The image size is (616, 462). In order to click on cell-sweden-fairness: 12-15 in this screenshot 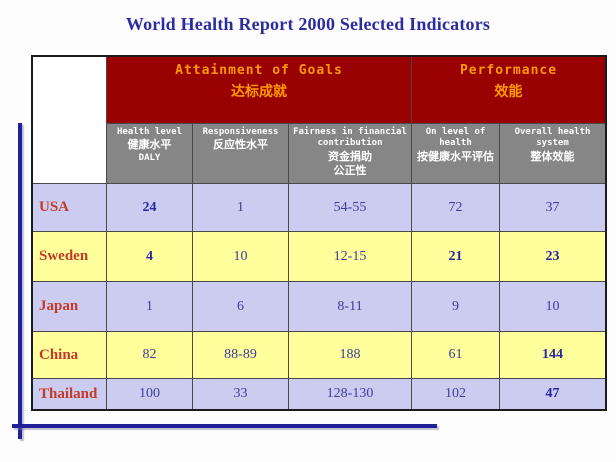, I will do `click(350, 257)`.